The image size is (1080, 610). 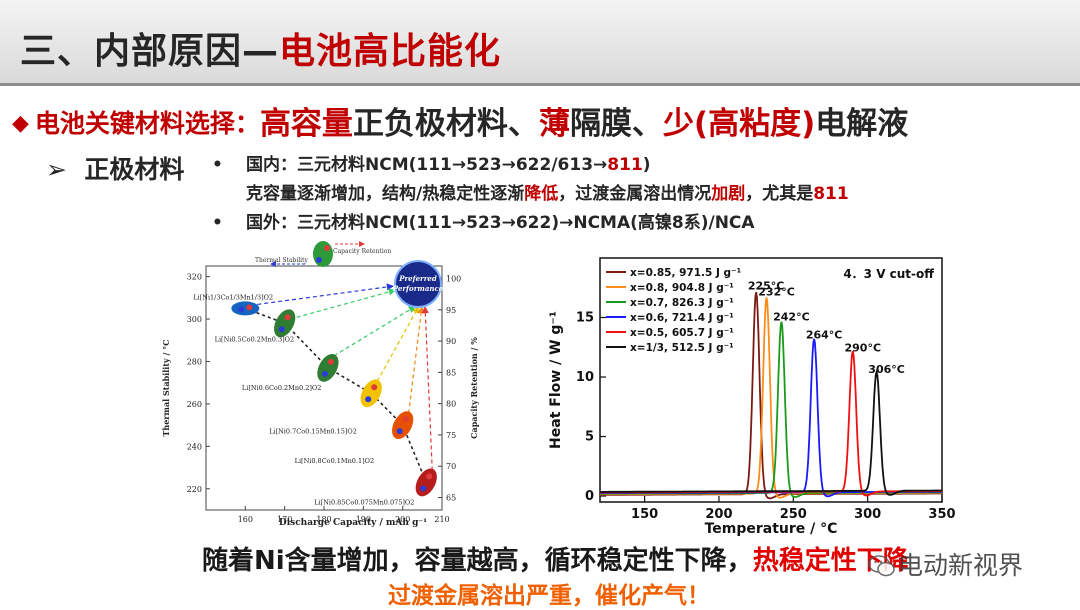 What do you see at coordinates (540, 43) in the screenshot?
I see `title-bar: 三、内部原因—电池高比能化` at bounding box center [540, 43].